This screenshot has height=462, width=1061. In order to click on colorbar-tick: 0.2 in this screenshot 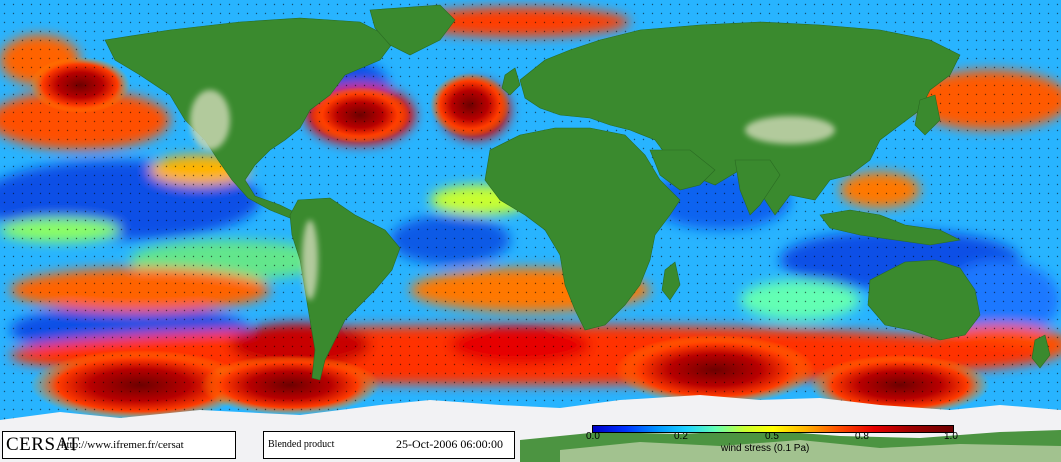, I will do `click(681, 436)`.